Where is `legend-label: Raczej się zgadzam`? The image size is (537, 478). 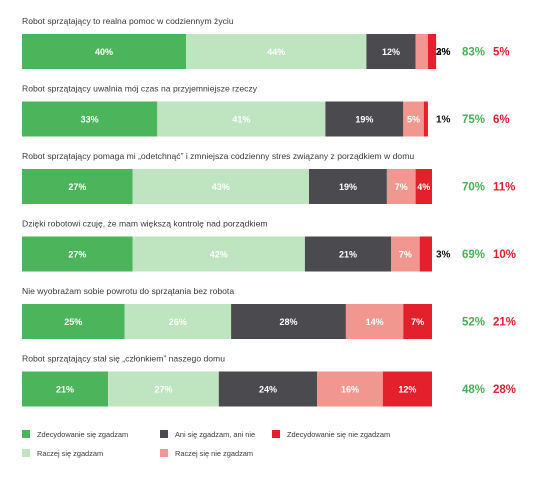
legend-label: Raczej się zgadzam is located at coordinates (70, 453).